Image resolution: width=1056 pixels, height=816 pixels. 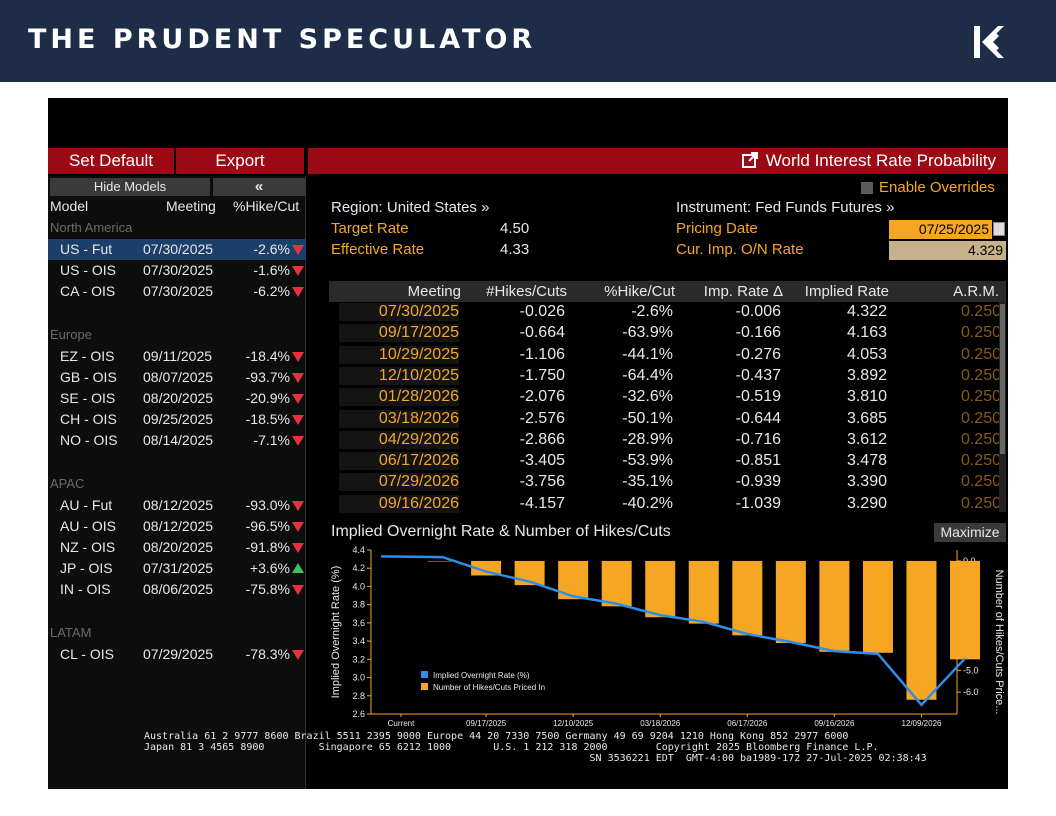 I want to click on model-row: AU - OIS 08/12/2025 -96.5%, so click(x=177, y=526).